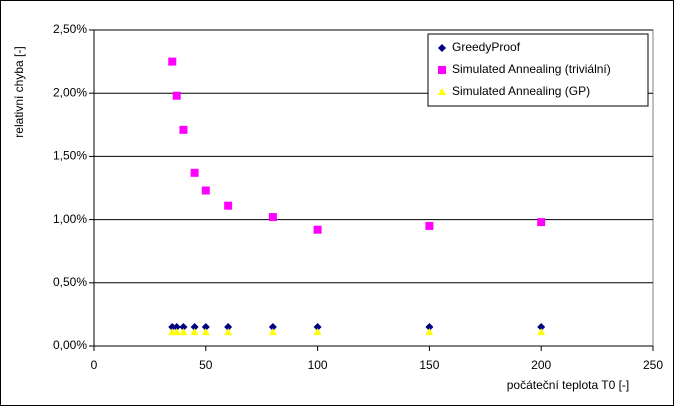 Image resolution: width=674 pixels, height=406 pixels. Describe the element at coordinates (531, 69) in the screenshot. I see `legend-label: Simulated Annealing (triviální)` at that location.